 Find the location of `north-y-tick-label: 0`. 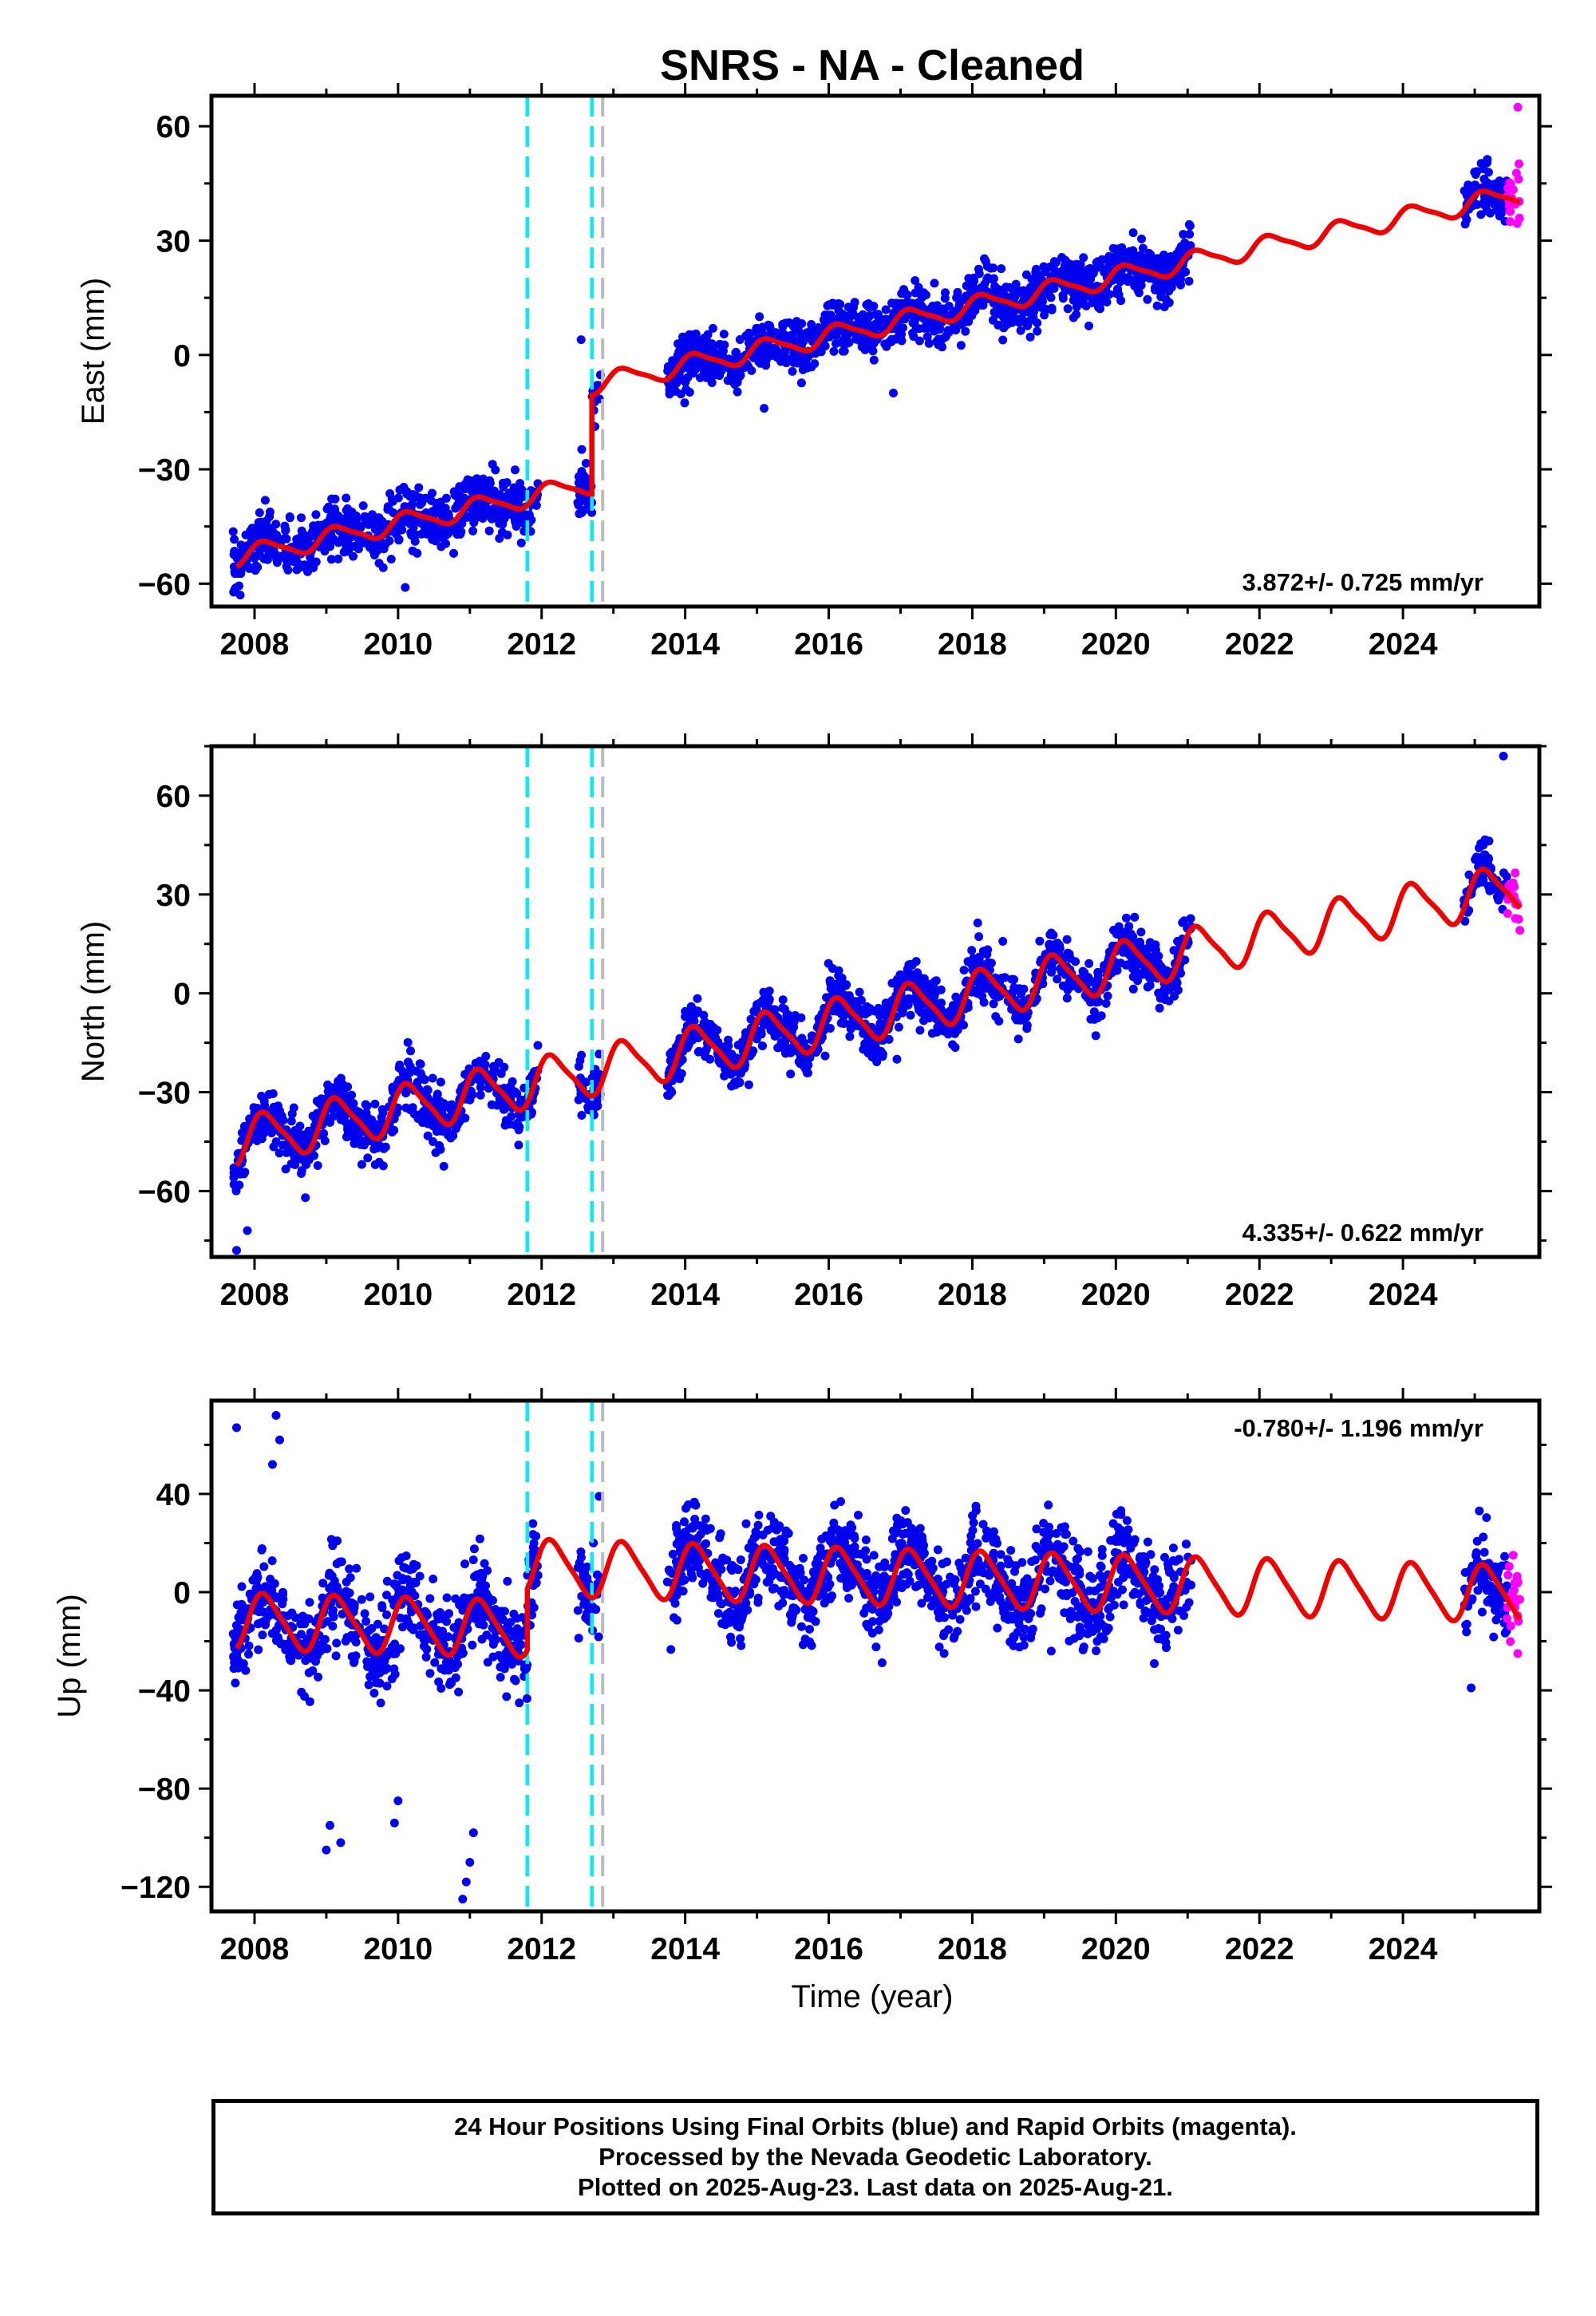

north-y-tick-label: 0 is located at coordinates (182, 995).